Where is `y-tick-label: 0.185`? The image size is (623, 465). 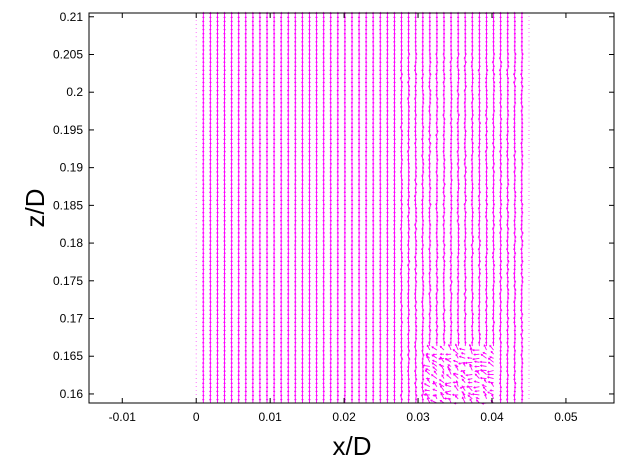
y-tick-label: 0.185 is located at coordinates (68, 205).